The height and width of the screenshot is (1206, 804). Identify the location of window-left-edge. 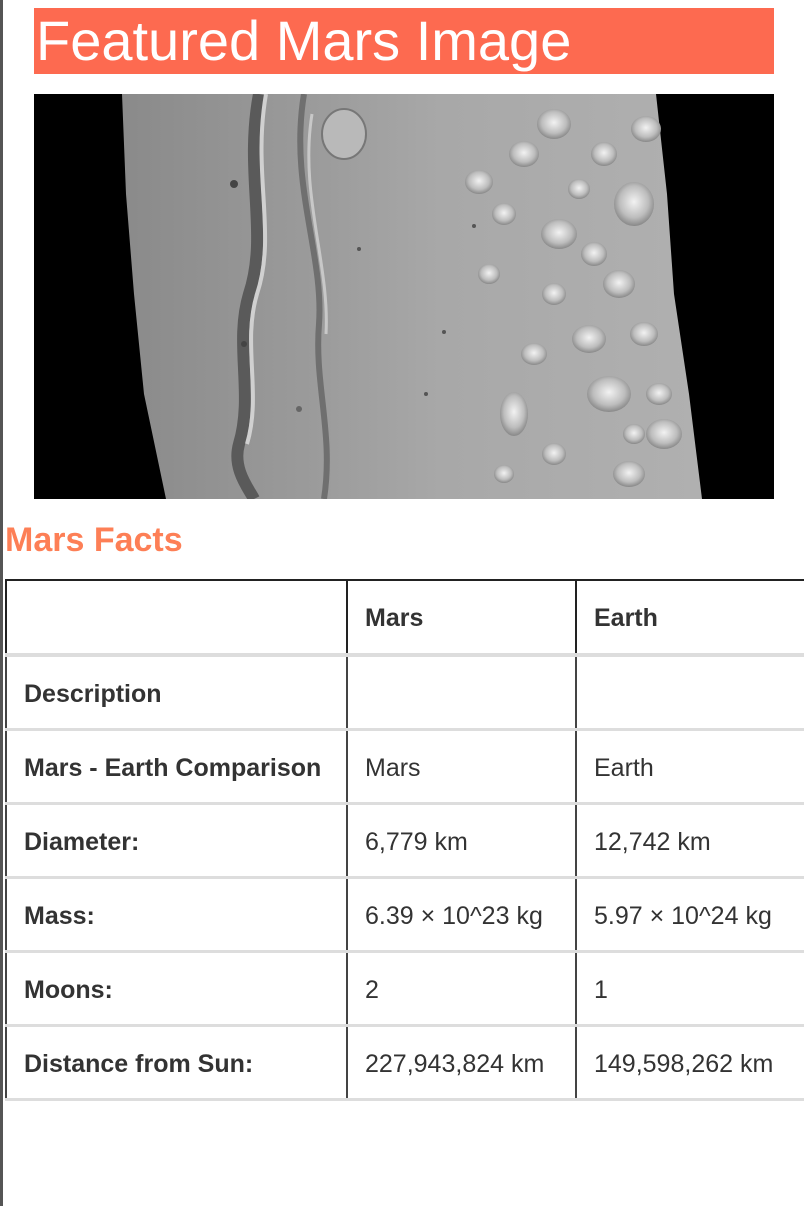
(1, 603).